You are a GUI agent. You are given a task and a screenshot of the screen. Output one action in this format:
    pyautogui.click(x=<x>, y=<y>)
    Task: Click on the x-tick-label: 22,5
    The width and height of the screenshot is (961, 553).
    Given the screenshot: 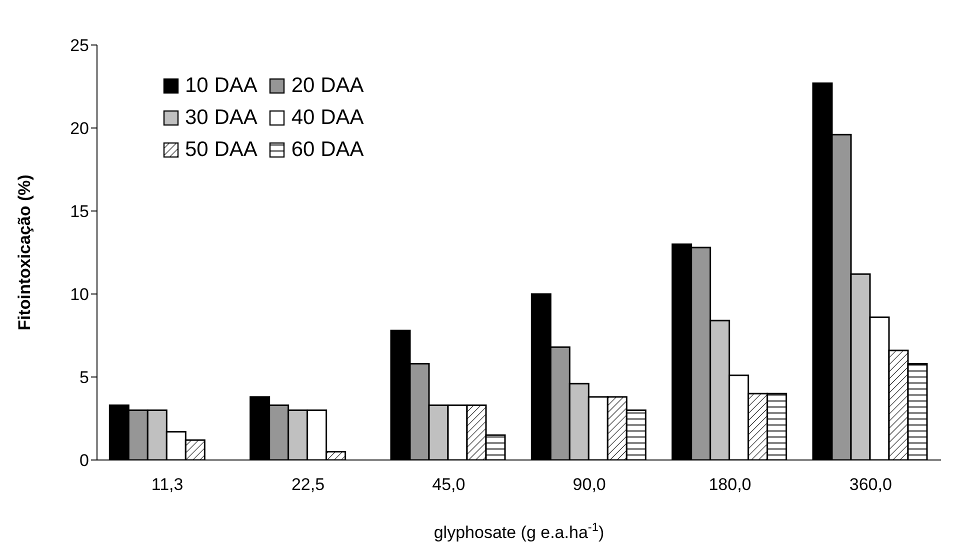 What is the action you would take?
    pyautogui.click(x=308, y=484)
    